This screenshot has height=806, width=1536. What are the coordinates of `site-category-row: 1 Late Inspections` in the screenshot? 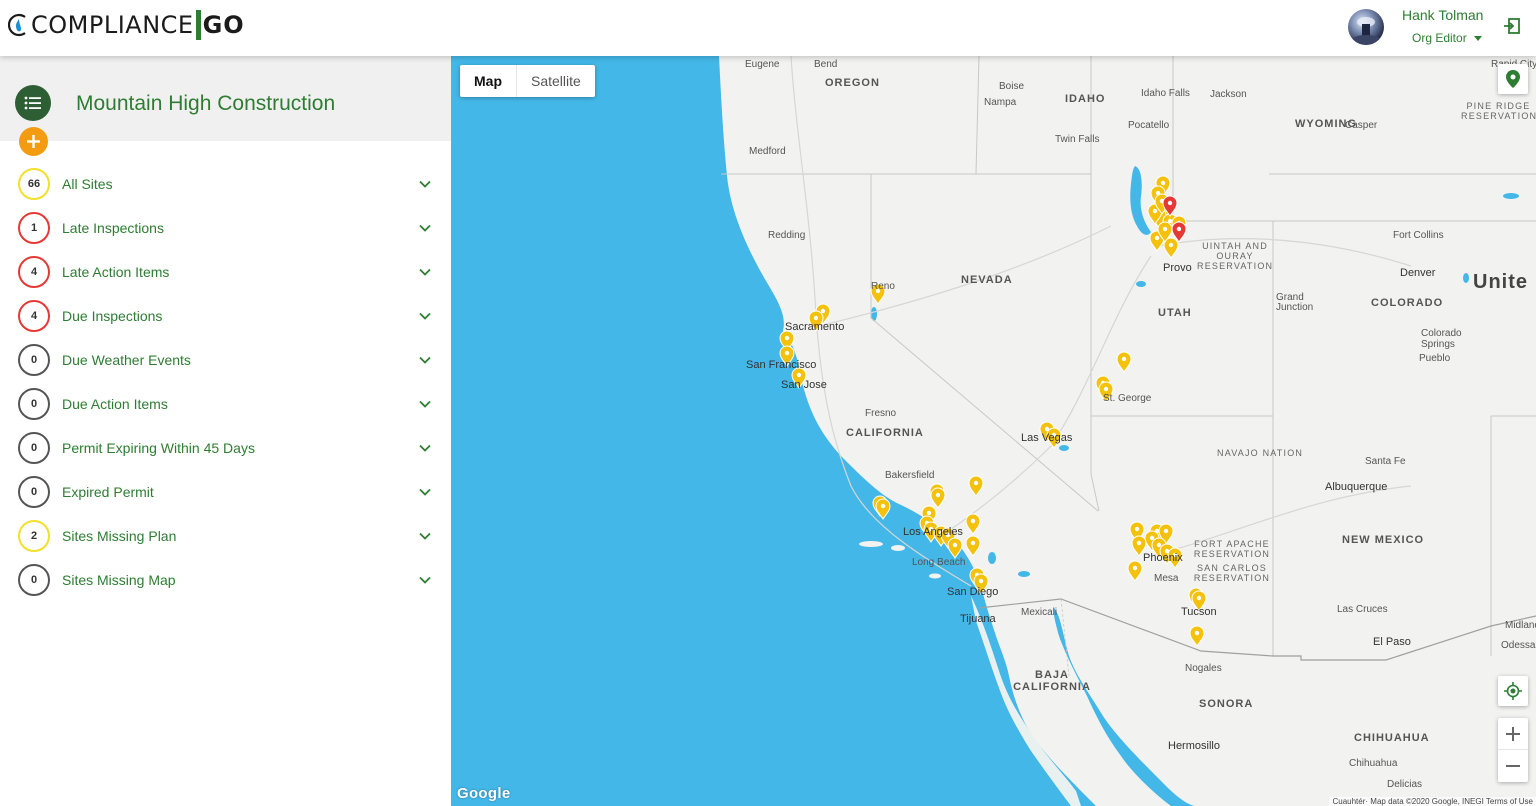 It's located at (225, 228).